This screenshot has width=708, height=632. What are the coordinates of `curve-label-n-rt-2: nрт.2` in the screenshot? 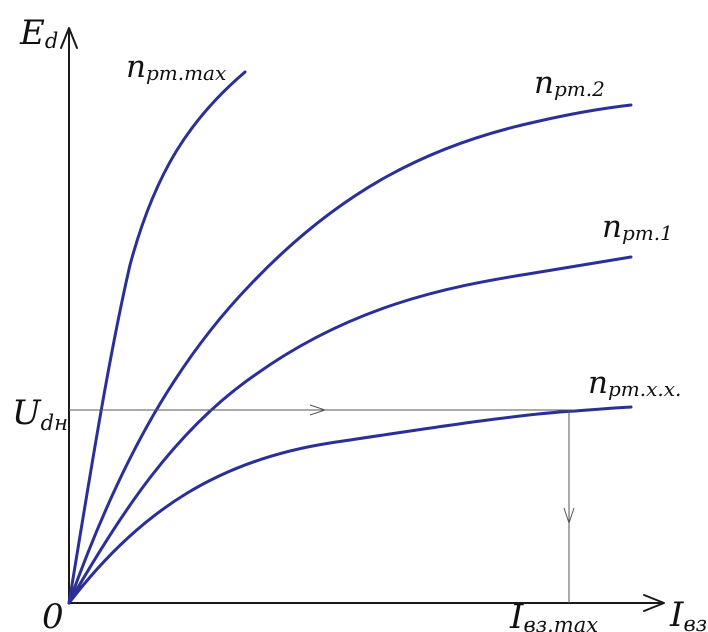 It's located at (569, 83).